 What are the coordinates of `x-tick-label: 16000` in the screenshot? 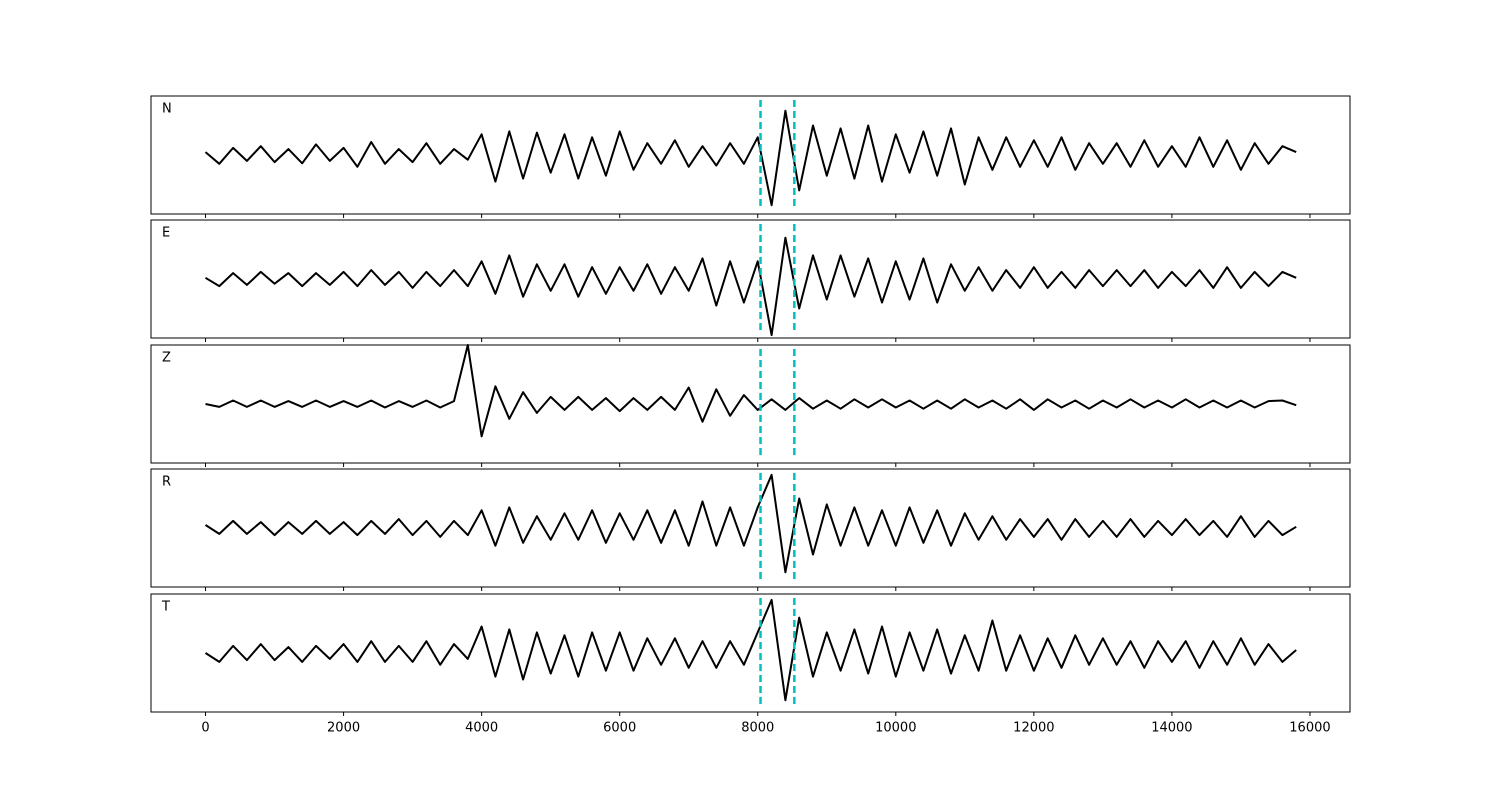 It's located at (1309, 728).